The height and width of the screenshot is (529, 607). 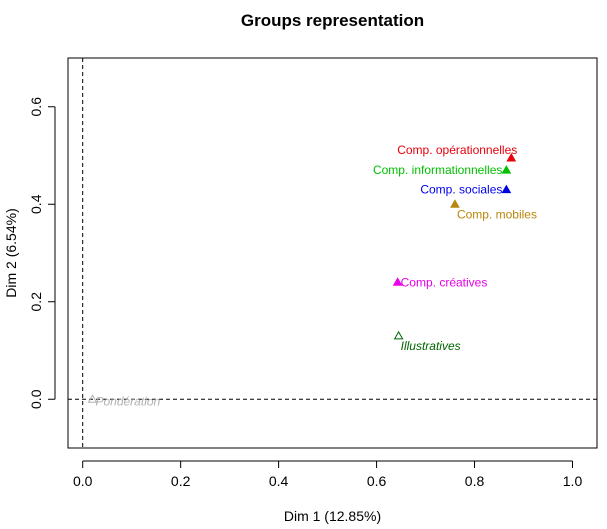 I want to click on point-label: Comp. mobiles, so click(x=497, y=214).